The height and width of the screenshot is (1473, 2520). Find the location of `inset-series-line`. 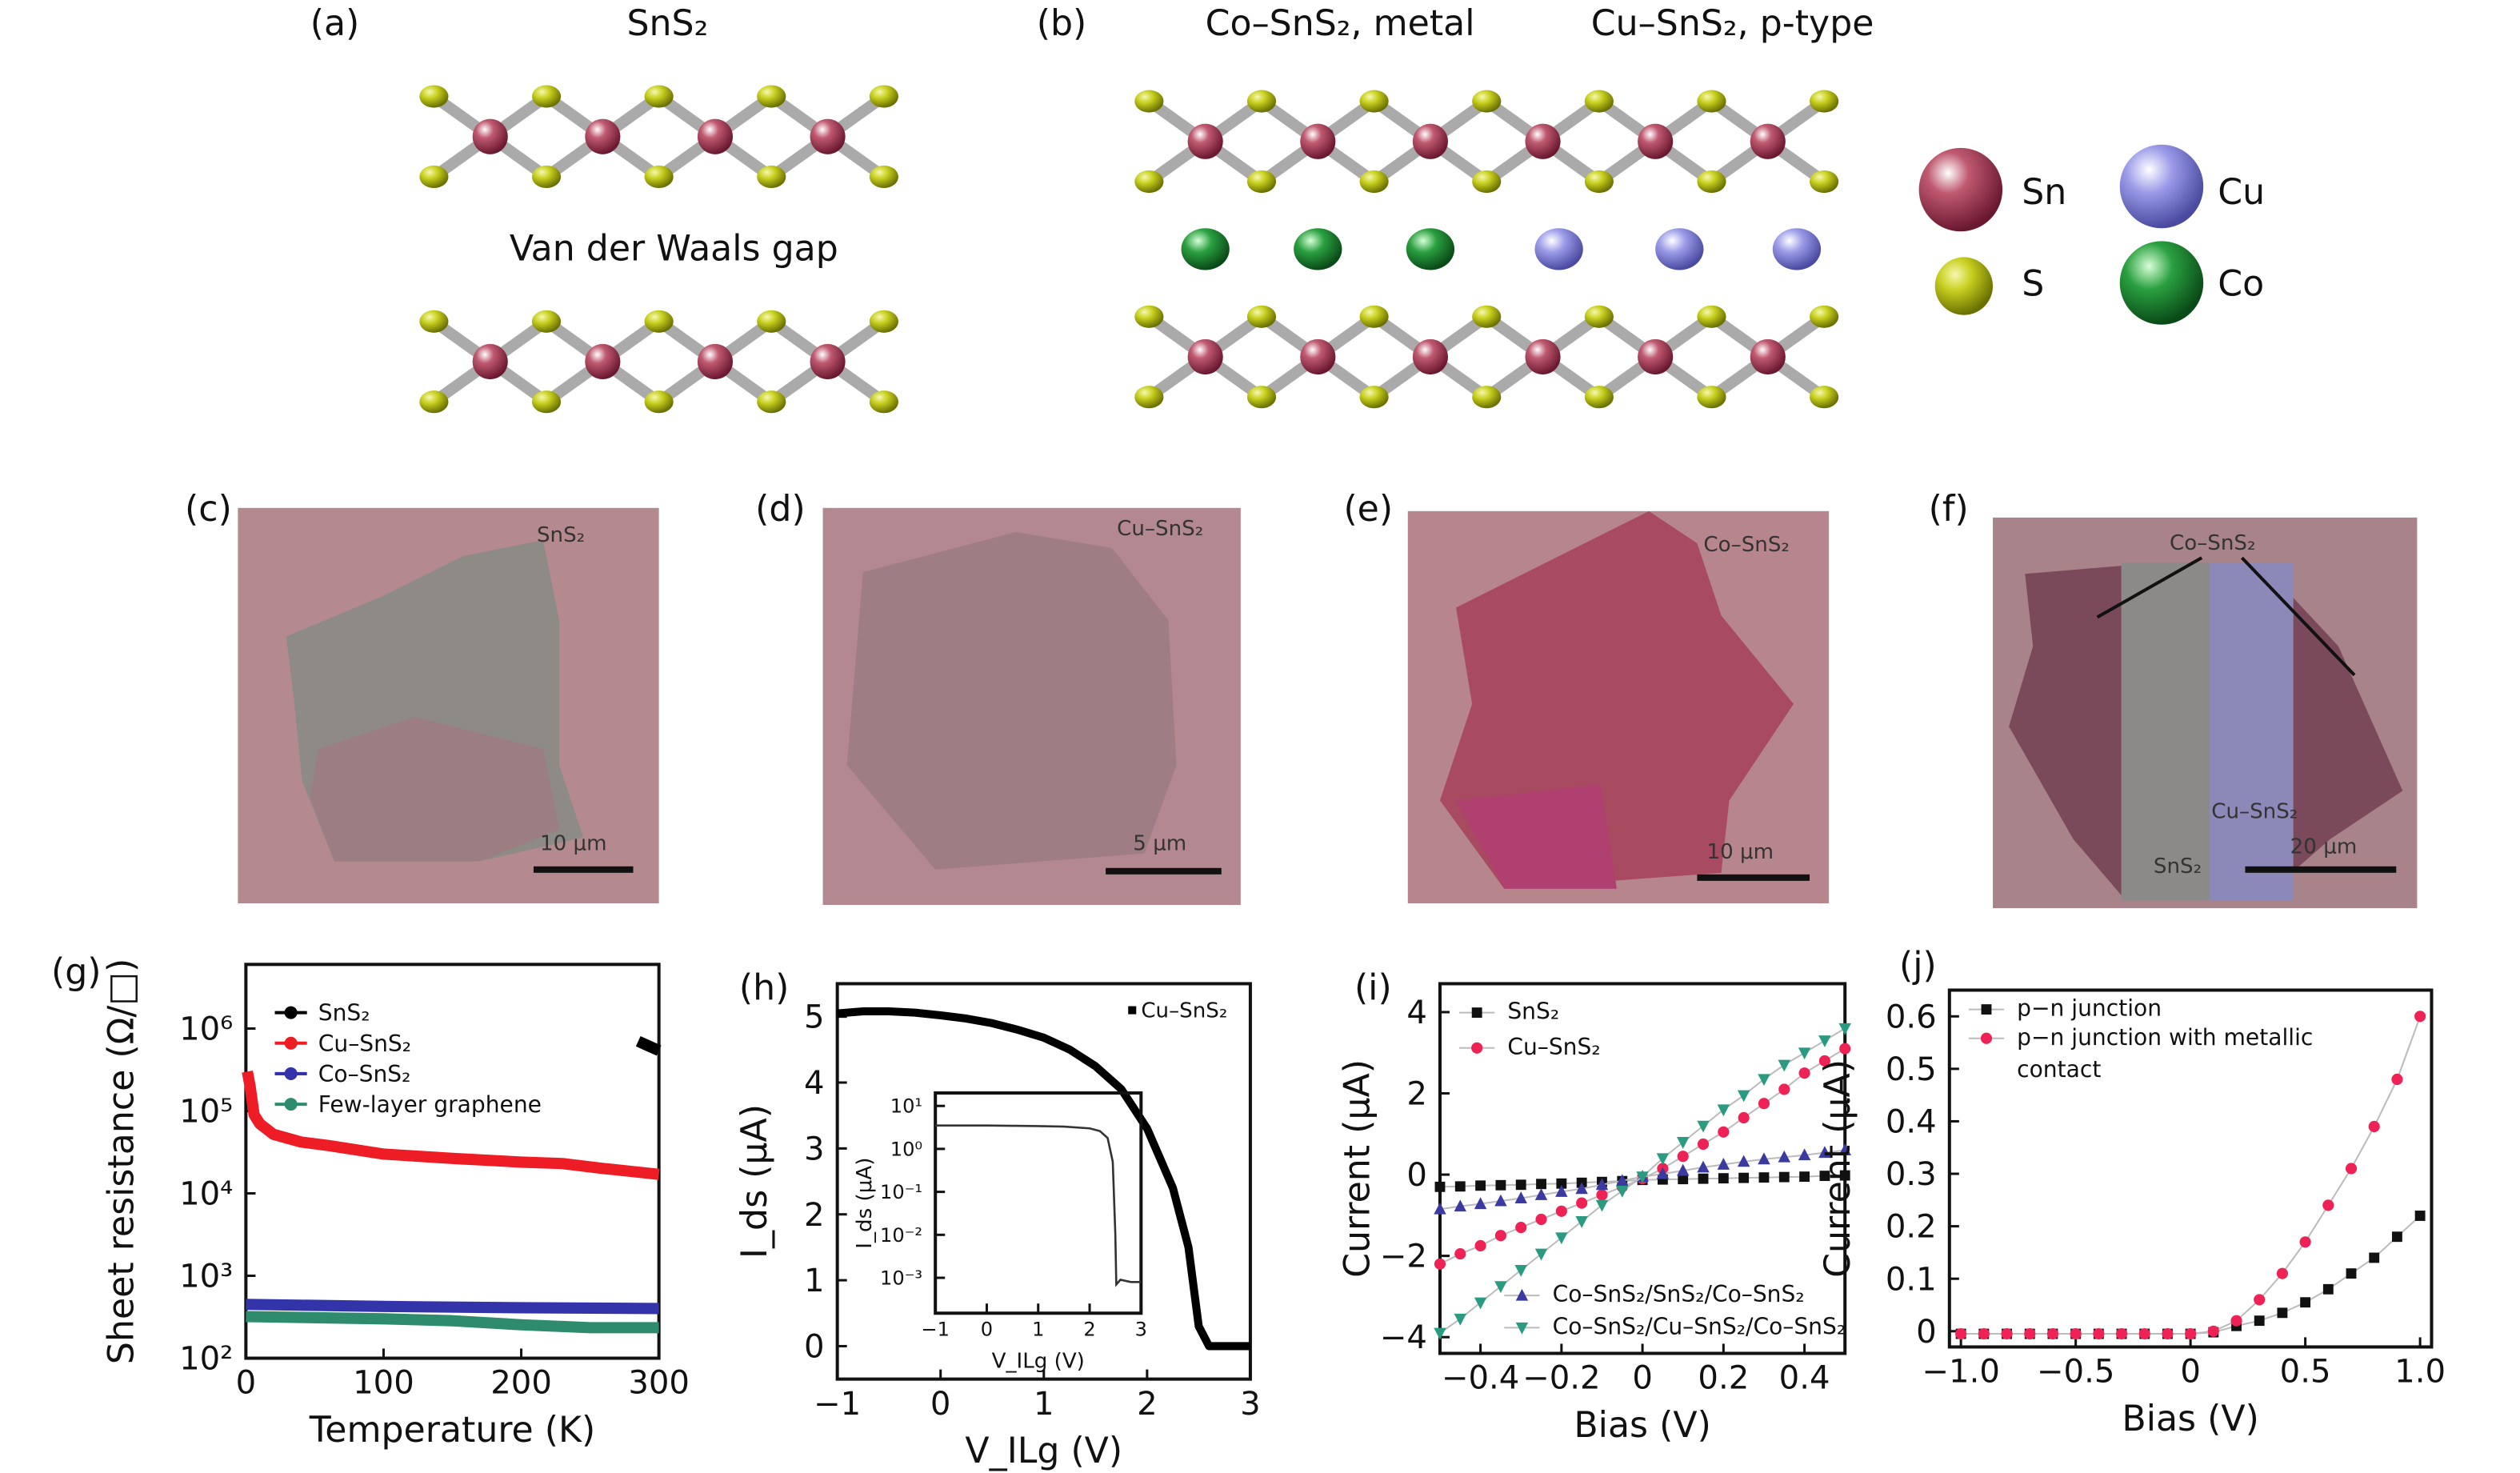

inset-series-line is located at coordinates (1038, 1205).